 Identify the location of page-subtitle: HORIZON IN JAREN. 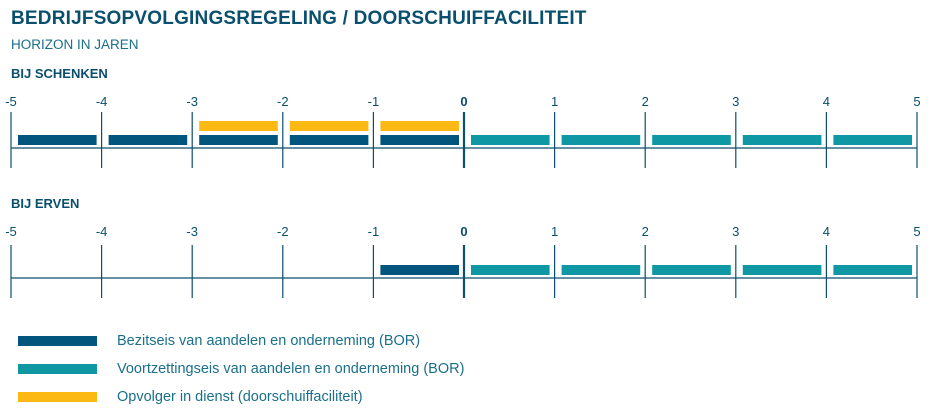
(75, 44).